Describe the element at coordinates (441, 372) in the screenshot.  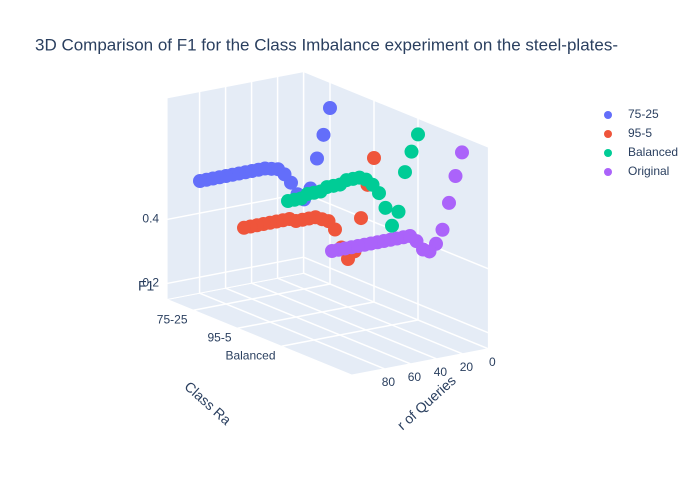
I see `x-tick-label: 40` at that location.